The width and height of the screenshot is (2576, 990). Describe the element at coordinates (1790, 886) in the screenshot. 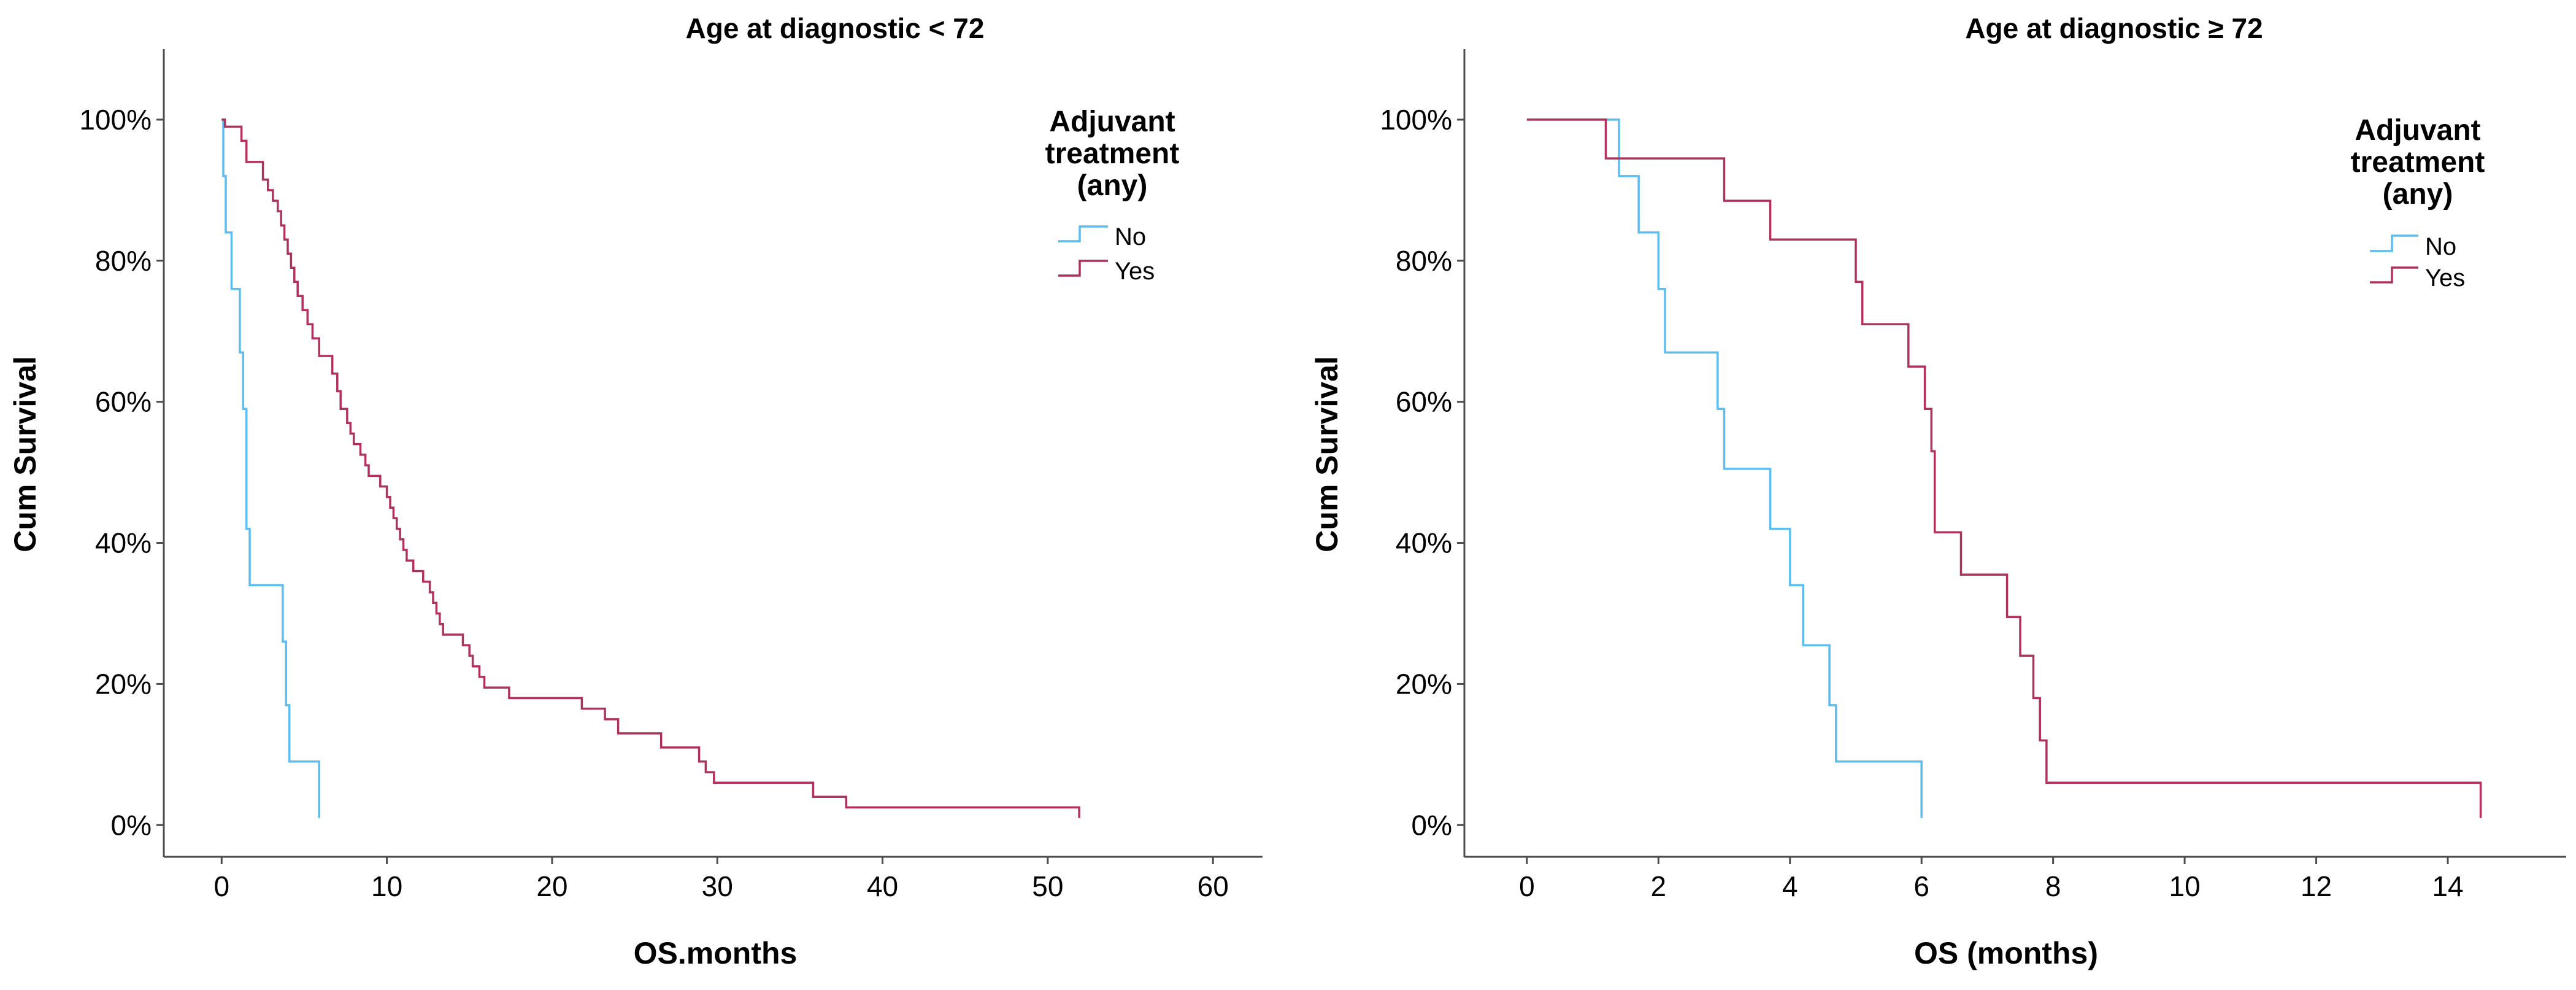

I see `x-tick-label: 4` at that location.